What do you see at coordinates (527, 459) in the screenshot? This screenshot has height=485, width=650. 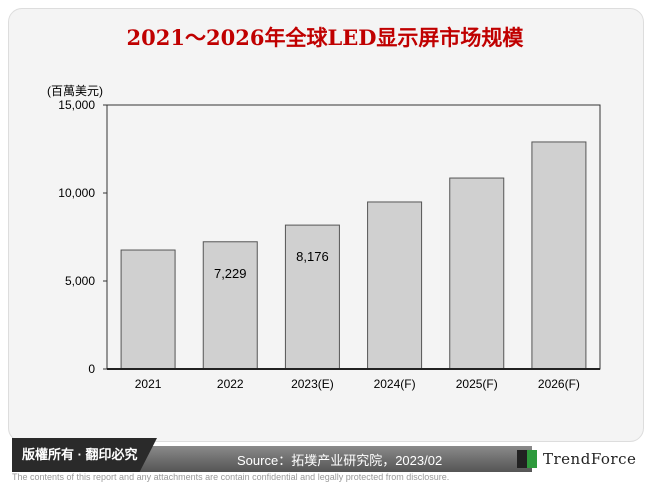 I see `logo-mark-icon` at bounding box center [527, 459].